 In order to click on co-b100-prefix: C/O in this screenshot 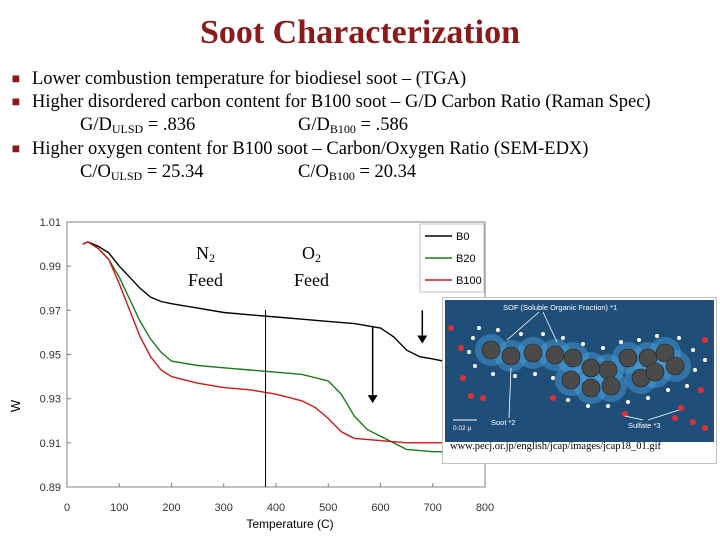, I will do `click(313, 172)`.